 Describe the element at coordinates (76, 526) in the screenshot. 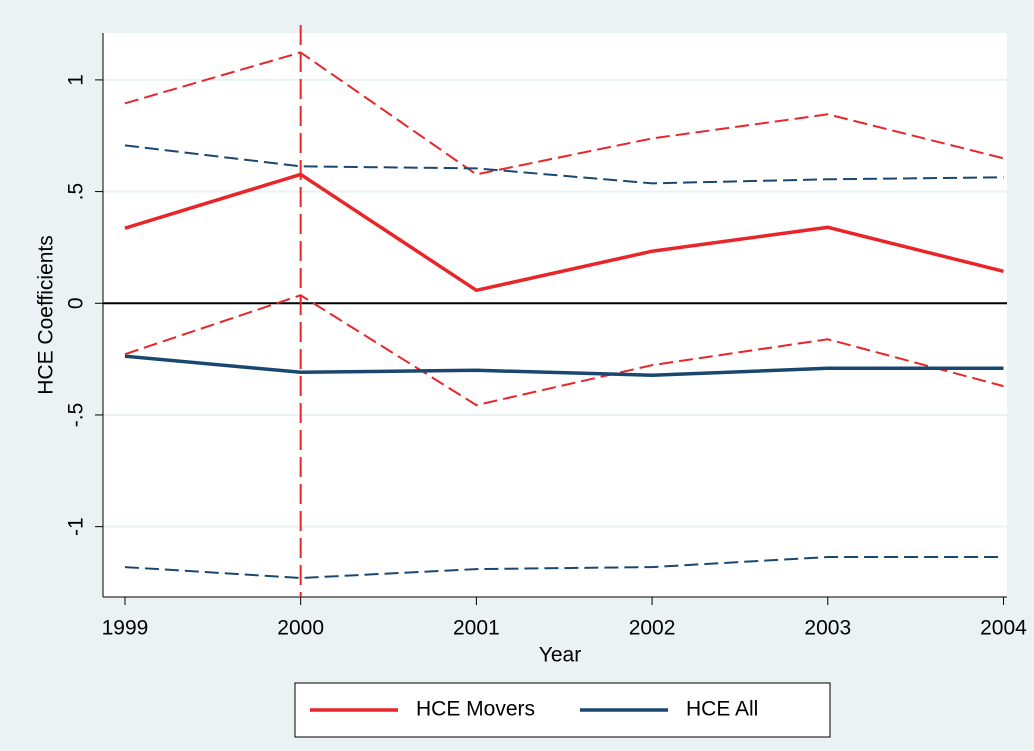

I see `y-tick-label: -1` at that location.